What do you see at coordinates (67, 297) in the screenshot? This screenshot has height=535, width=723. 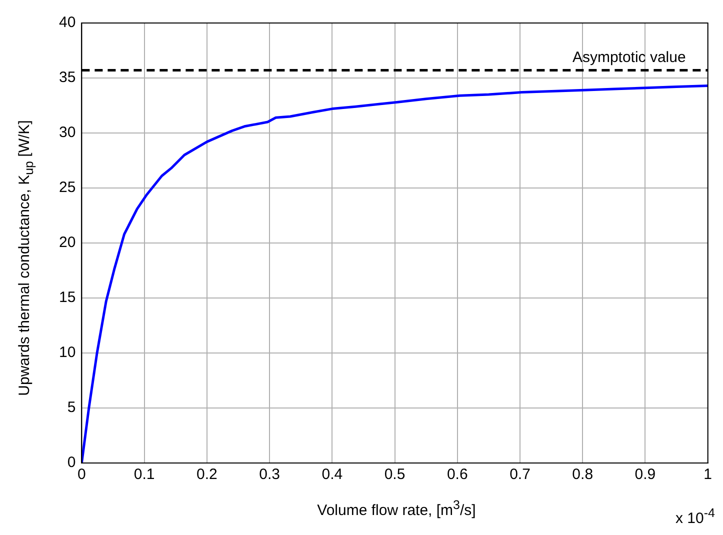 I see `y-tick-label: 15` at bounding box center [67, 297].